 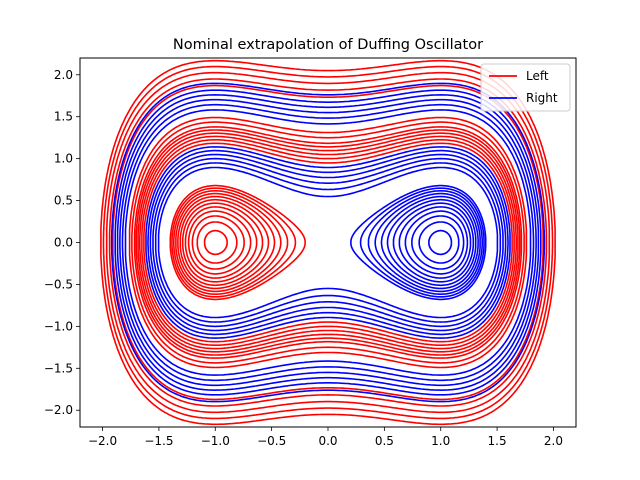 What do you see at coordinates (58, 368) in the screenshot?
I see `y-tick-label: −1.5` at bounding box center [58, 368].